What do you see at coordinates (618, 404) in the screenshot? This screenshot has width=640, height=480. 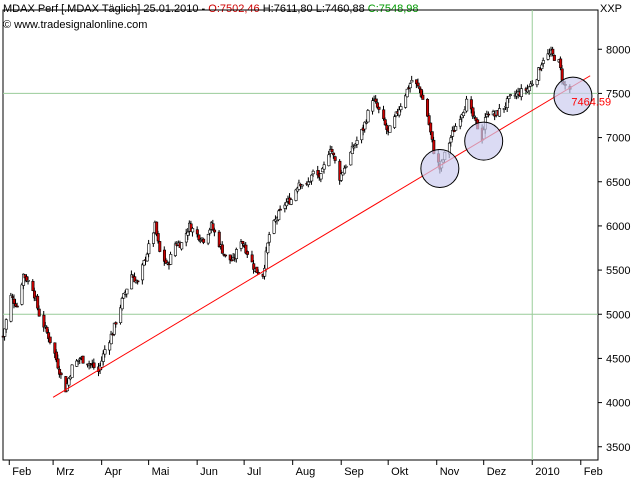 I see `y-tick-label: 4000` at bounding box center [618, 404].